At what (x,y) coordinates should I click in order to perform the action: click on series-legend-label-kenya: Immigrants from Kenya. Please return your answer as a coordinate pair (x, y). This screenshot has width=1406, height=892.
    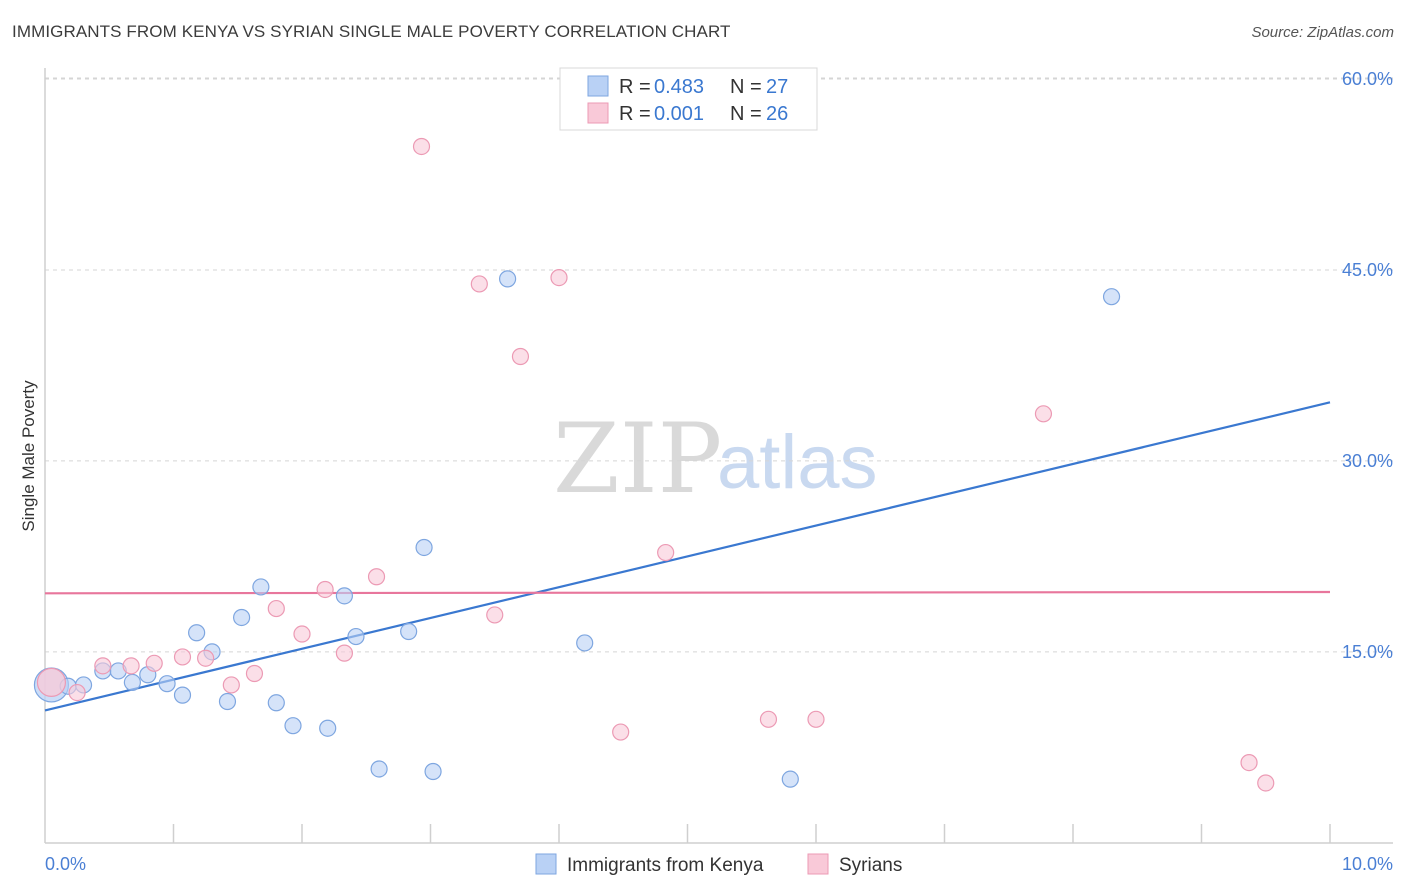
    Looking at the image, I should click on (665, 865).